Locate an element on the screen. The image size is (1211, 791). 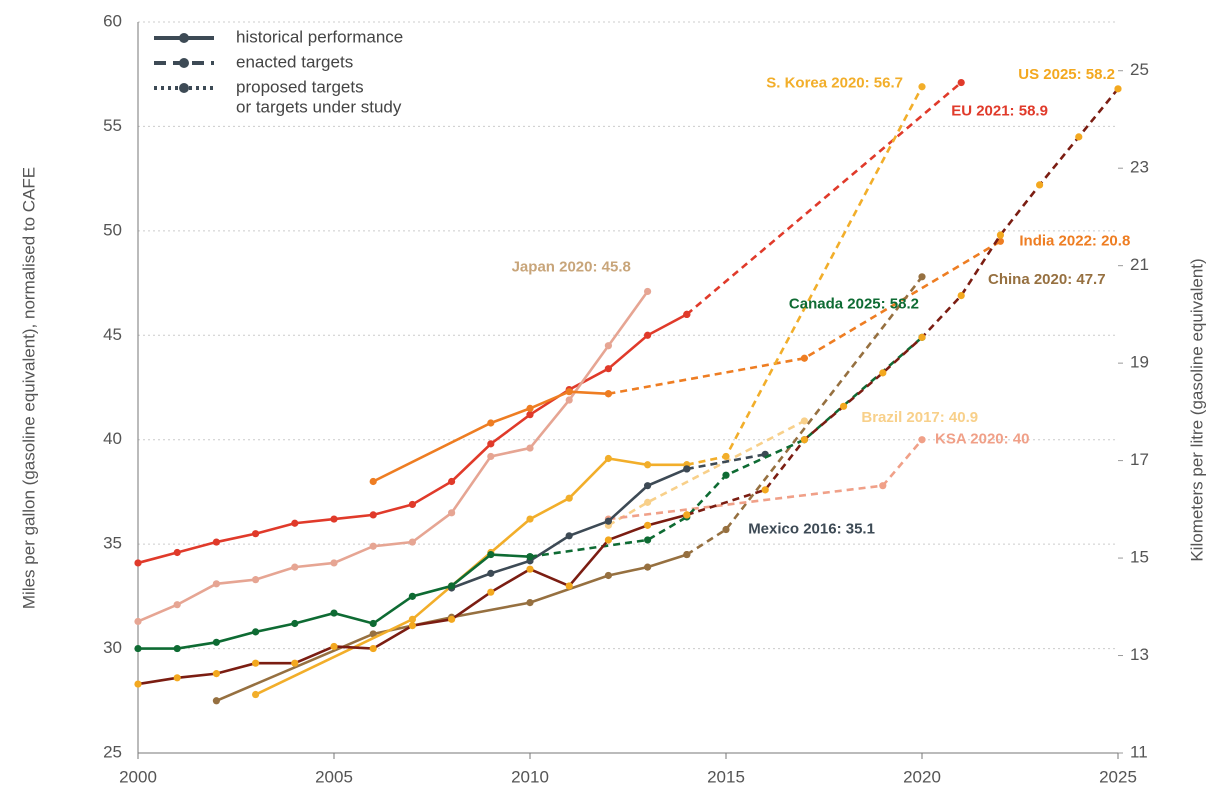
legend-label: enacted targets is located at coordinates (294, 61).